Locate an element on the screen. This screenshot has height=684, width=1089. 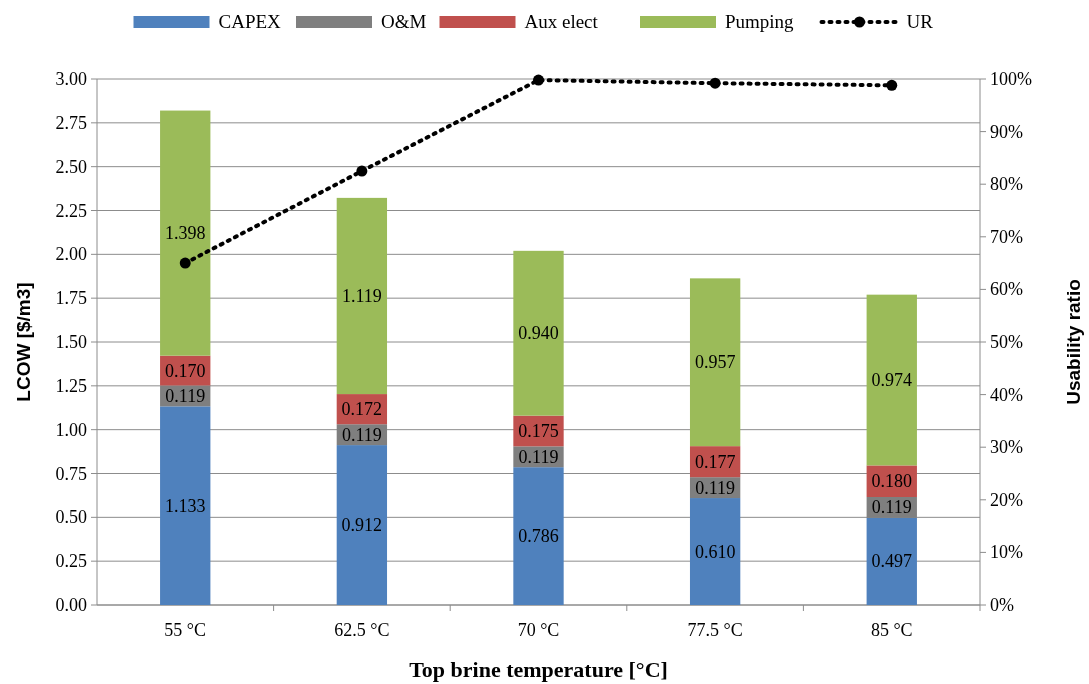
legend-label: O&M is located at coordinates (404, 21).